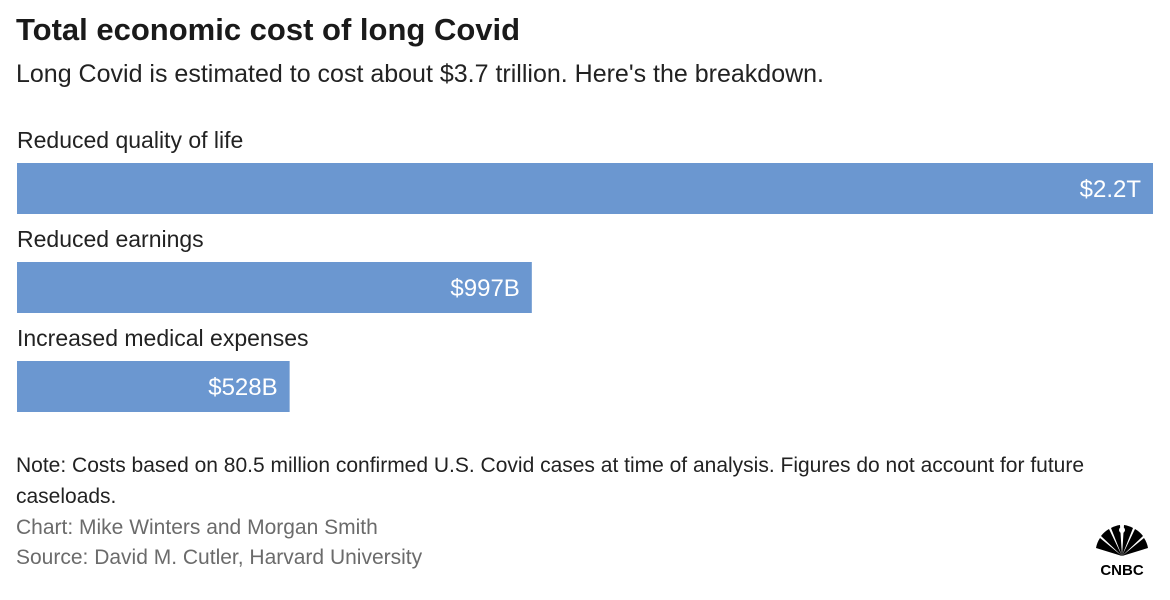 The image size is (1170, 600). I want to click on cnbc-wordmark: CNBC, so click(1121, 570).